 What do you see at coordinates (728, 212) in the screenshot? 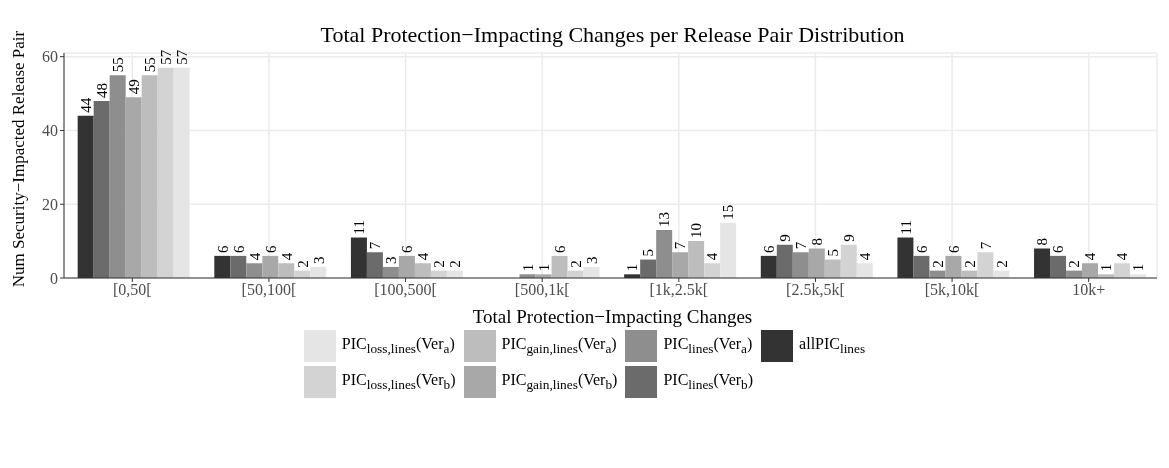
I see `data-label: 15` at bounding box center [728, 212].